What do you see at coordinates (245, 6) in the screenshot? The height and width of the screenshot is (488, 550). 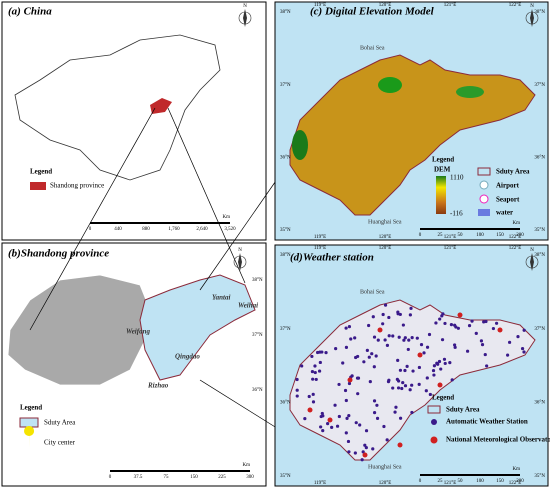 I see `compass-label: N` at bounding box center [245, 6].